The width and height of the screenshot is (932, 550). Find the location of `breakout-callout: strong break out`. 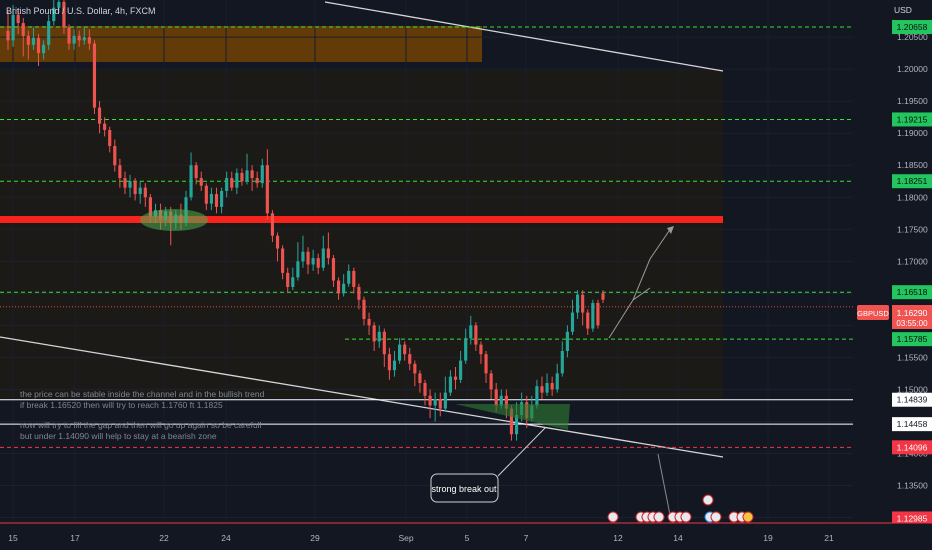

breakout-callout: strong break out is located at coordinates (488, 465).